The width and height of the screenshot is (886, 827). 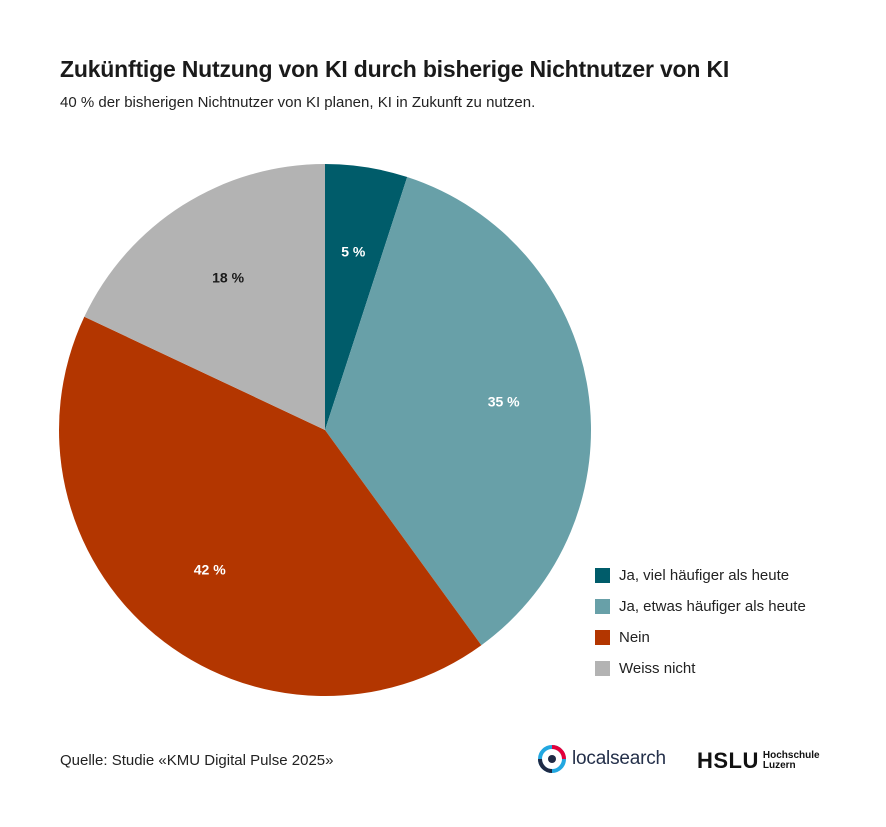 I want to click on localsearch-wordmark: localsearch, so click(x=619, y=758).